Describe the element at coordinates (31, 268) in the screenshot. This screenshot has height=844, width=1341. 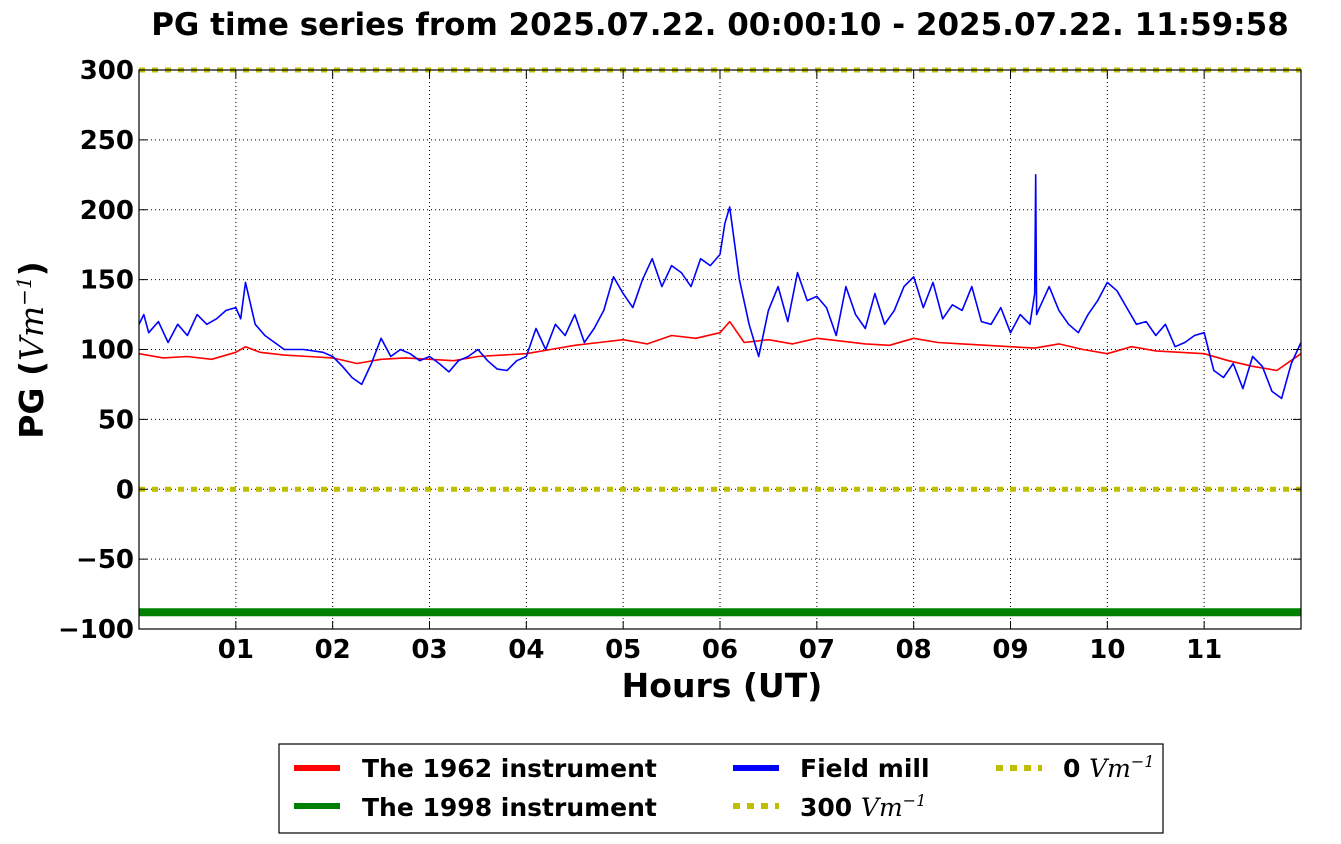
I see `y-axis-label-close: )` at that location.